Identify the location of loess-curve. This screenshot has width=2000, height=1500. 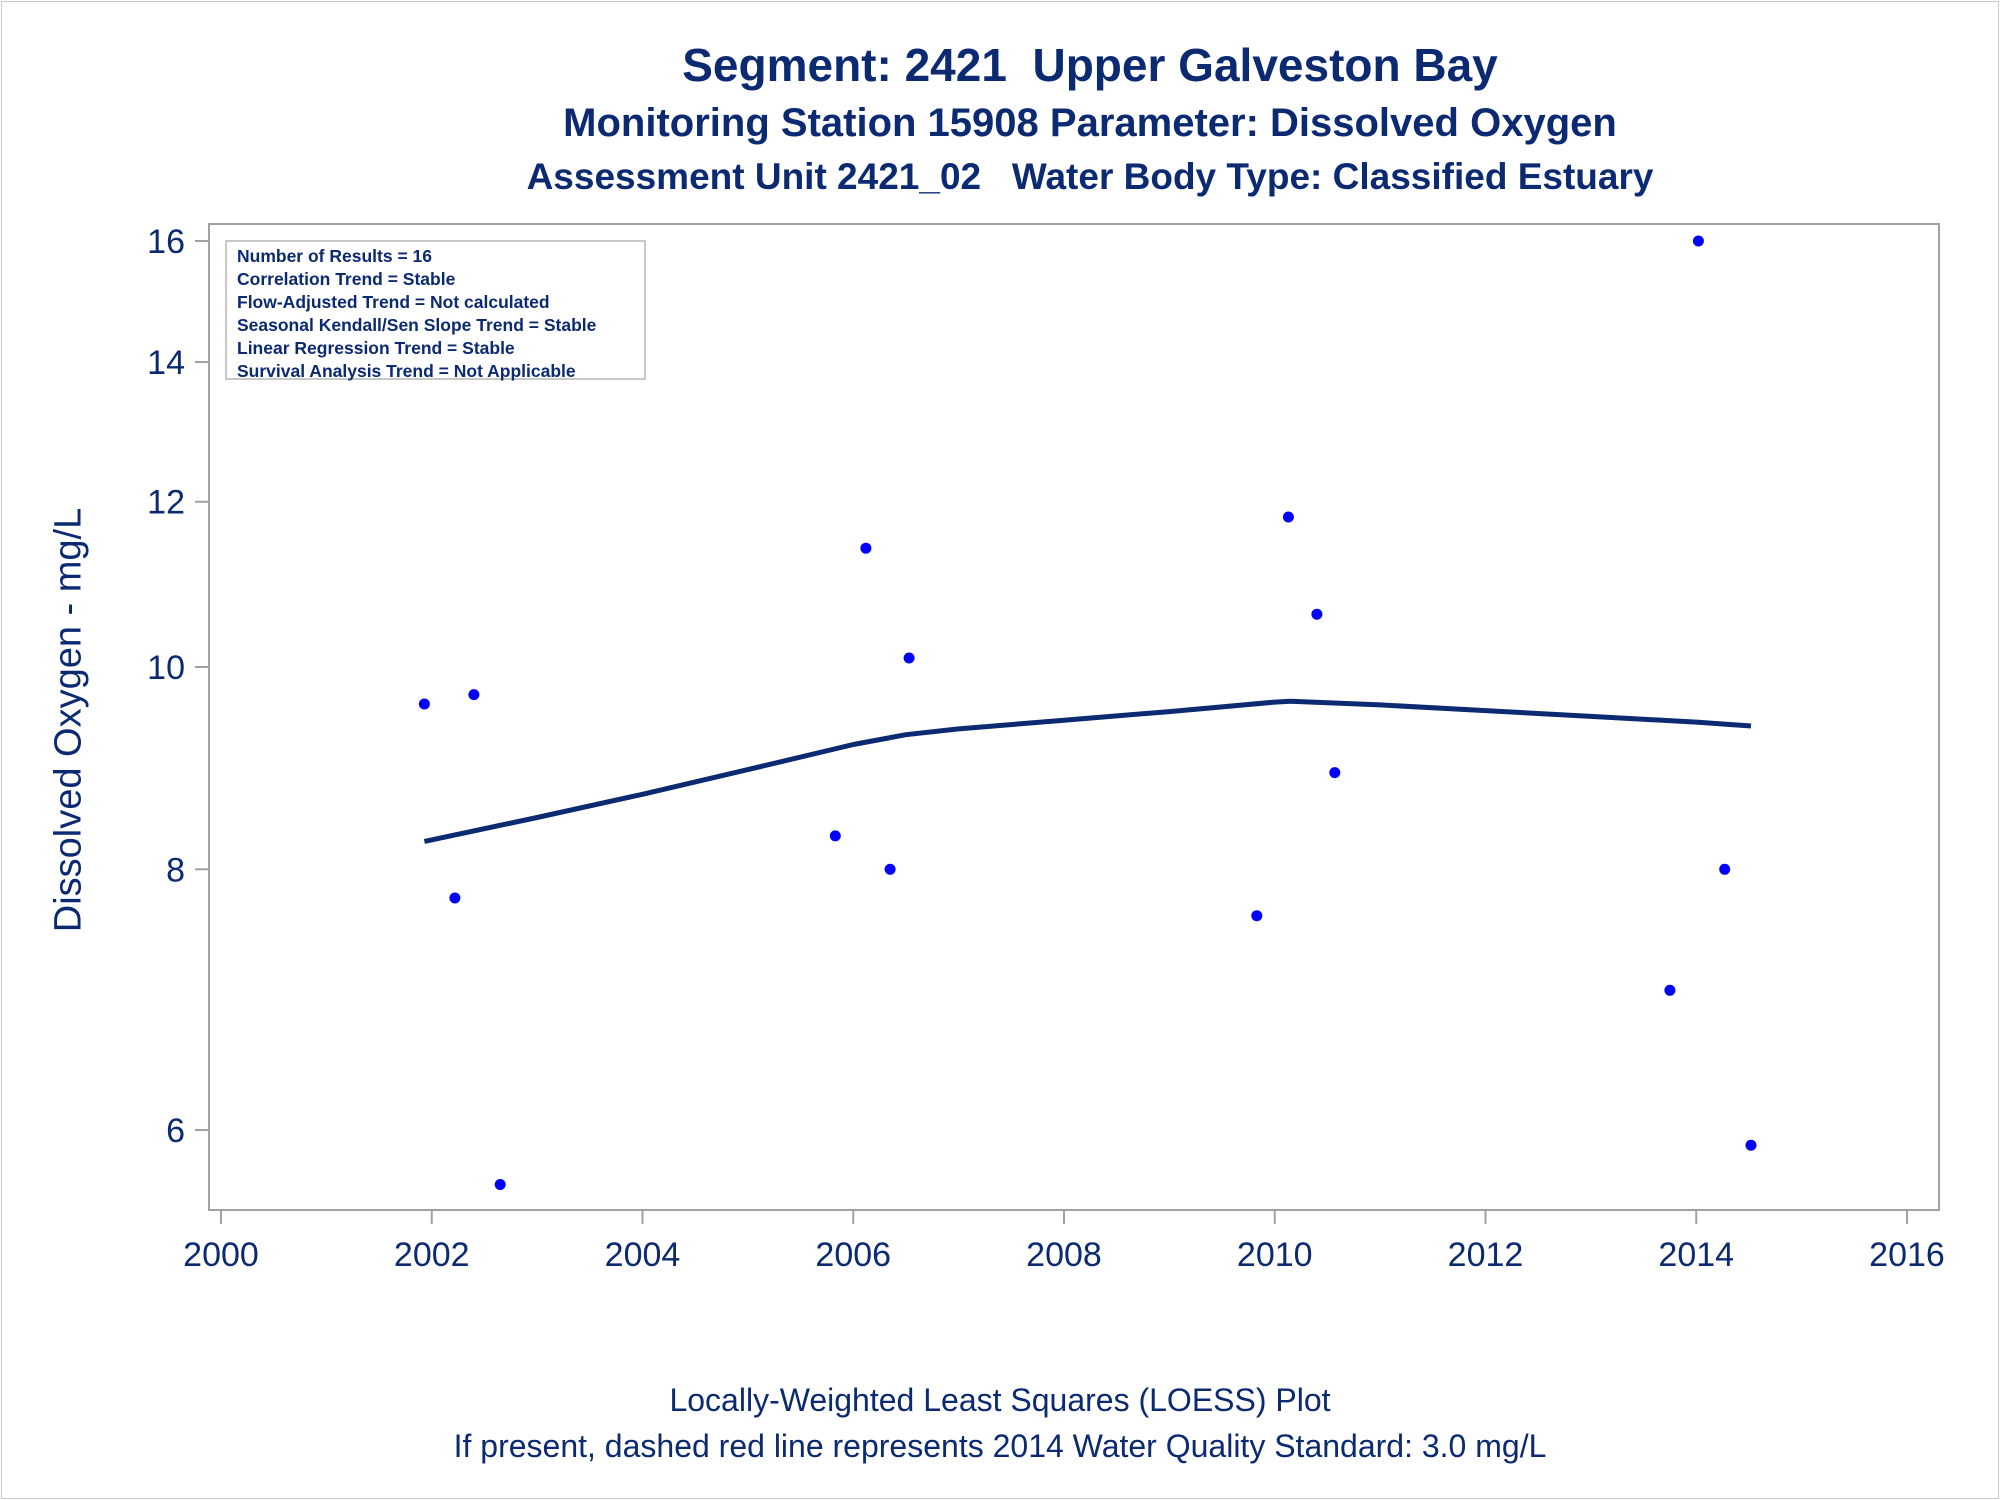
(1087, 771).